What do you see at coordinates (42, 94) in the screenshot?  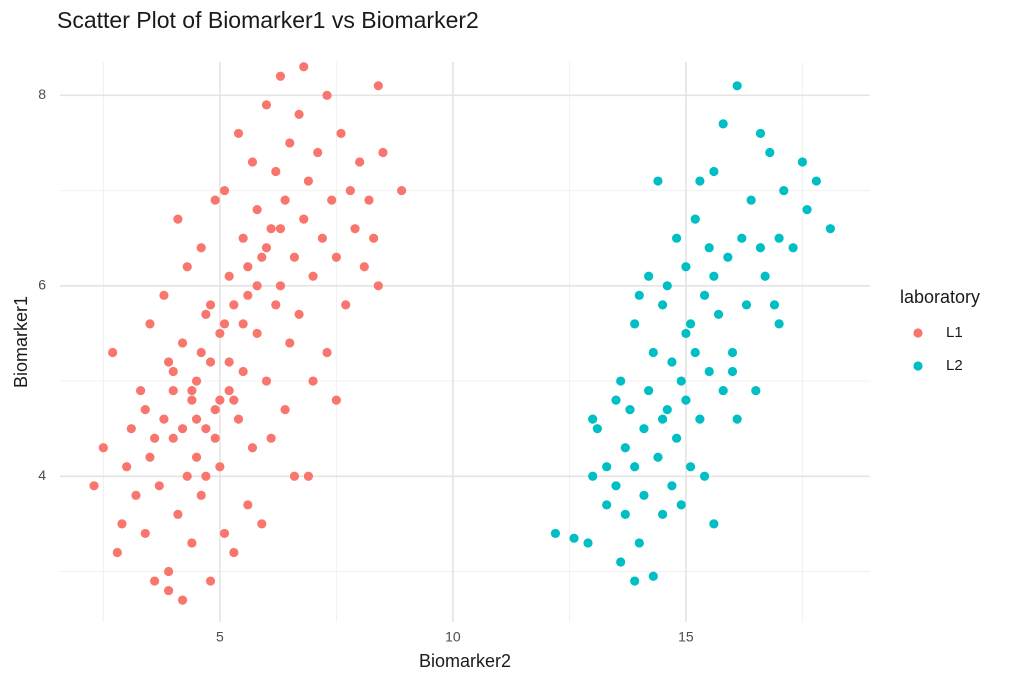 I see `y-tick-label: 8` at bounding box center [42, 94].